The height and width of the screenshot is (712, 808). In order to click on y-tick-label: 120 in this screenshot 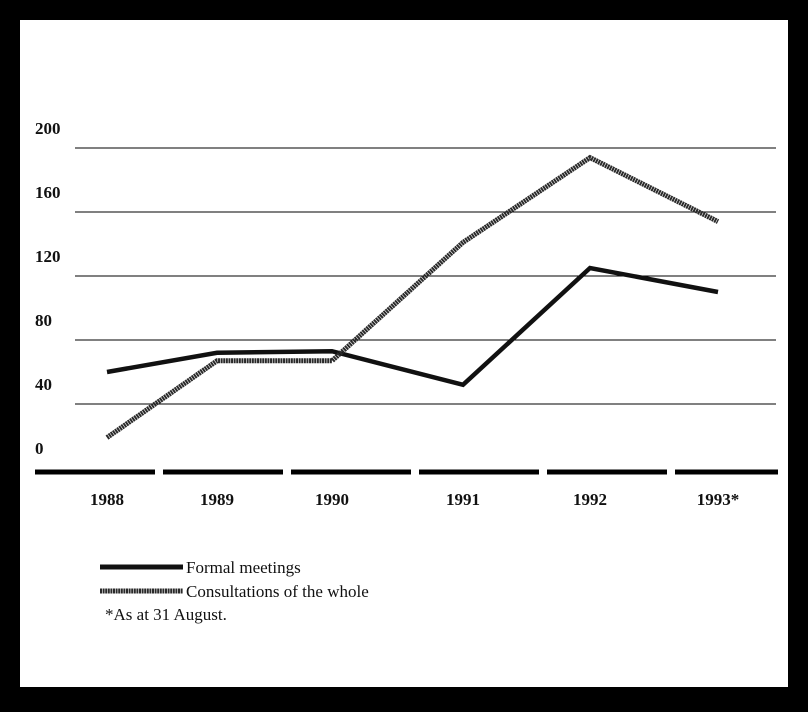, I will do `click(48, 256)`.